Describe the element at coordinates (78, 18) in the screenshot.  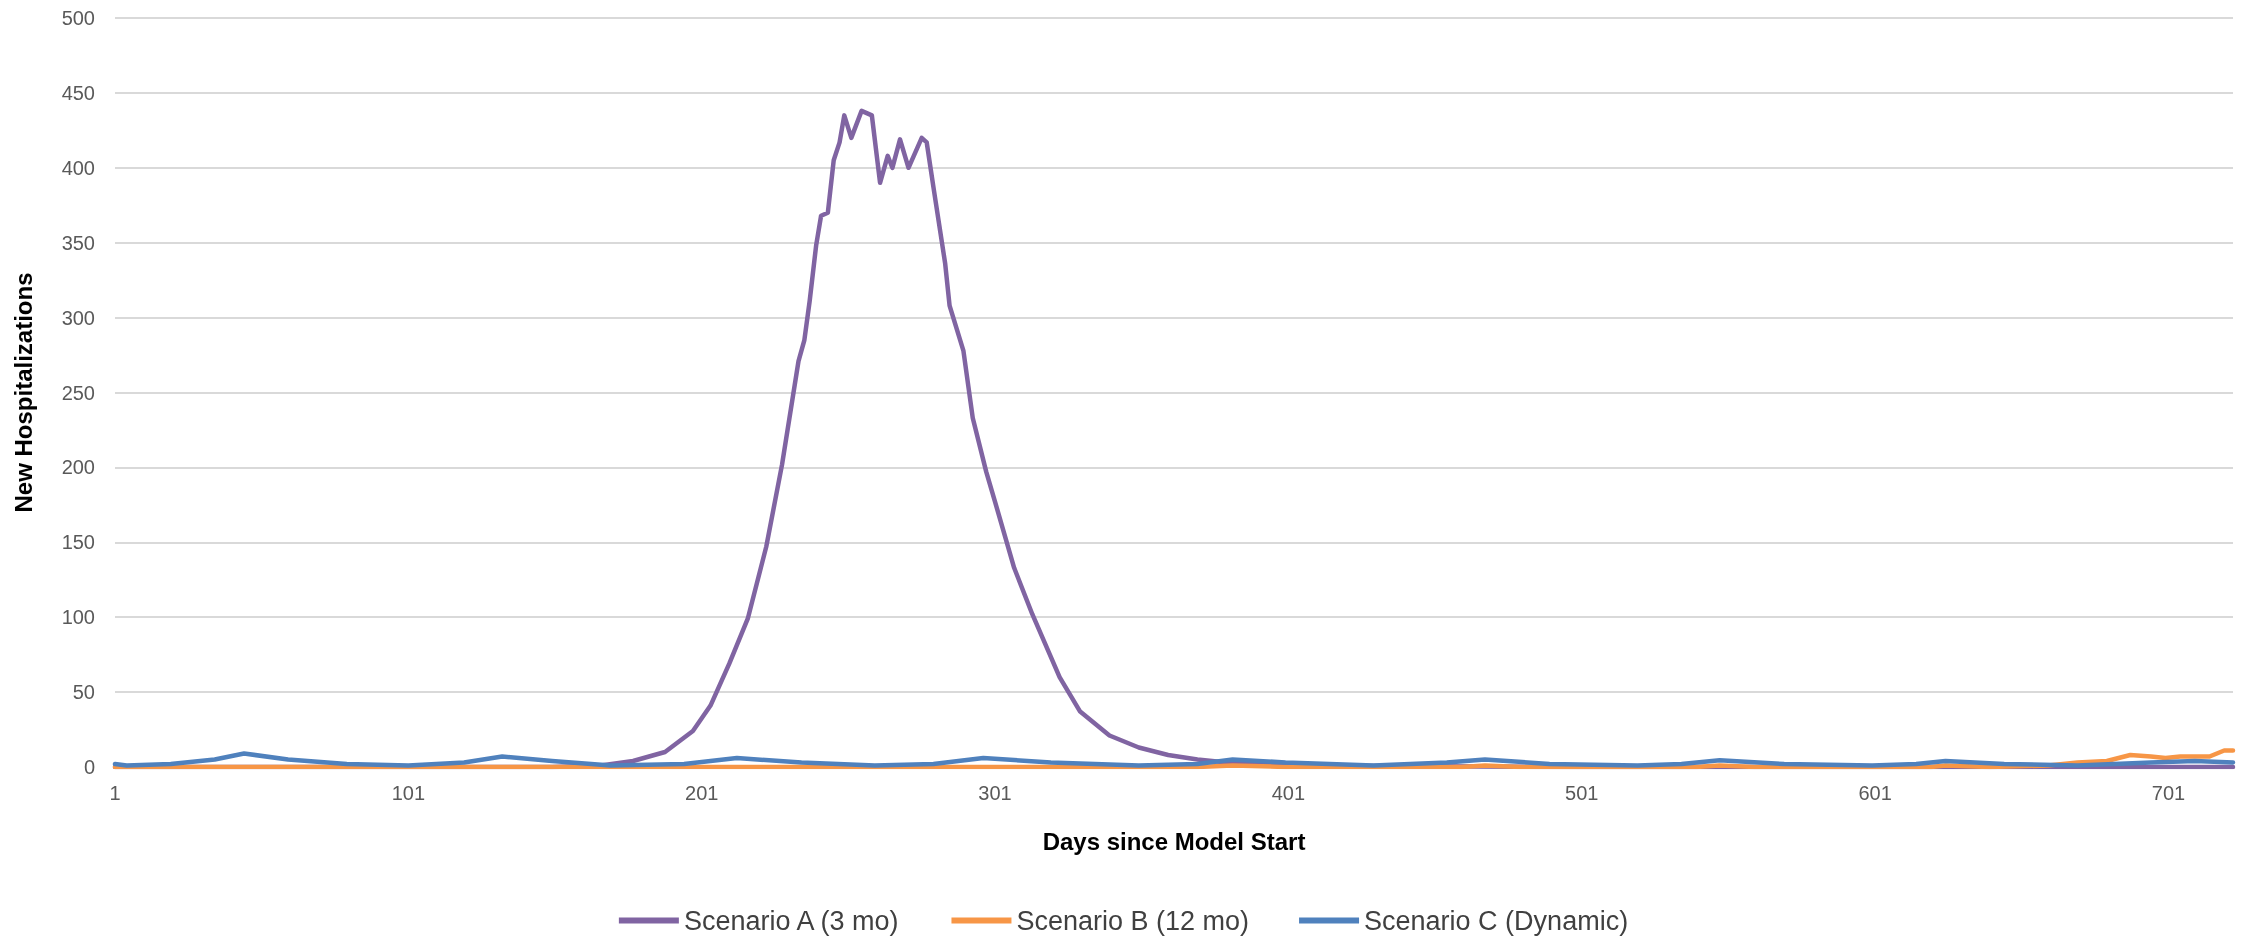
I see `y-tick-label: 500` at that location.